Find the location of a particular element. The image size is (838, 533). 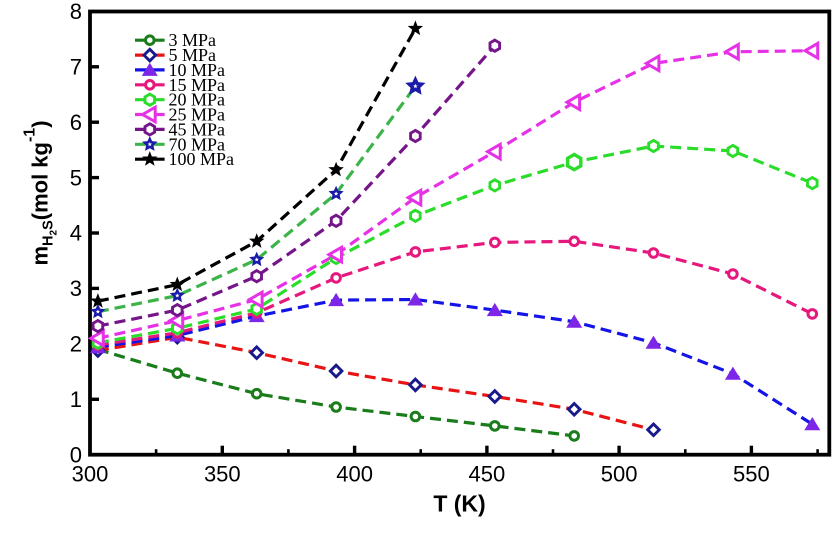

svg-text: 500 is located at coordinates (619, 474).